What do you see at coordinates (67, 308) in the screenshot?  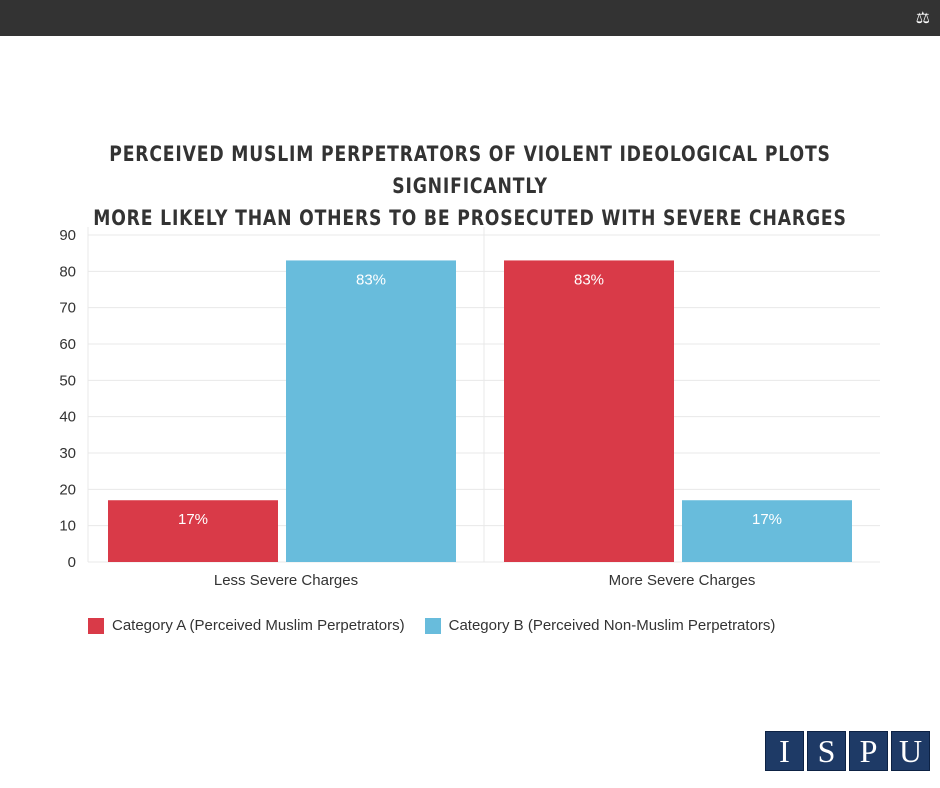 I see `y-tick-label: 70` at bounding box center [67, 308].